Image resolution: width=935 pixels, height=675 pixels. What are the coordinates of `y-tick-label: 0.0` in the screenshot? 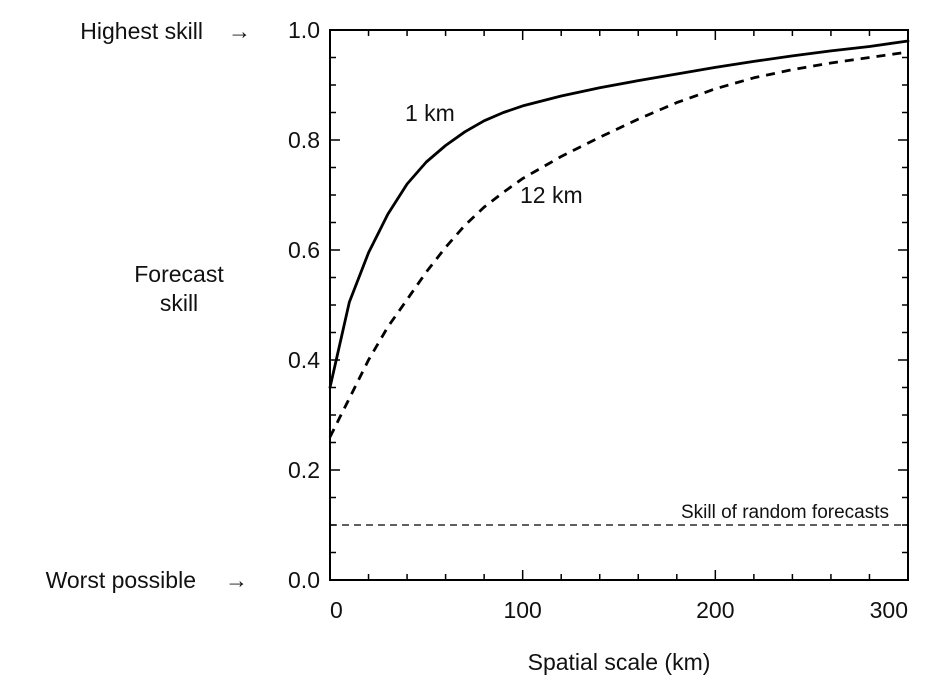 It's located at (304, 580).